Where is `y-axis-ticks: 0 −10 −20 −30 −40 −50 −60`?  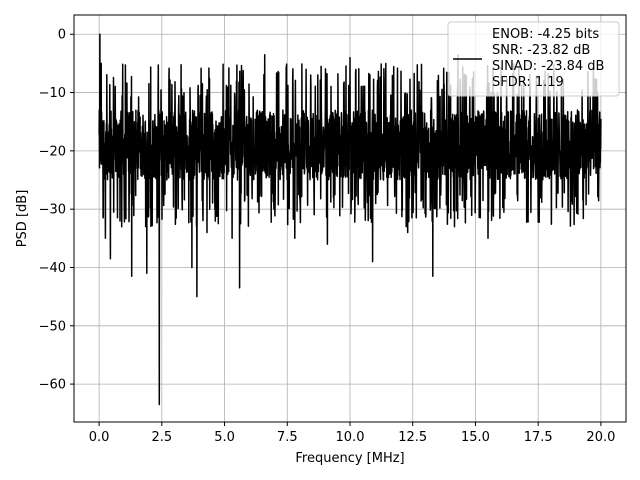
y-axis-ticks: 0 −10 −20 −30 −40 −50 −60 is located at coordinates (56, 210).